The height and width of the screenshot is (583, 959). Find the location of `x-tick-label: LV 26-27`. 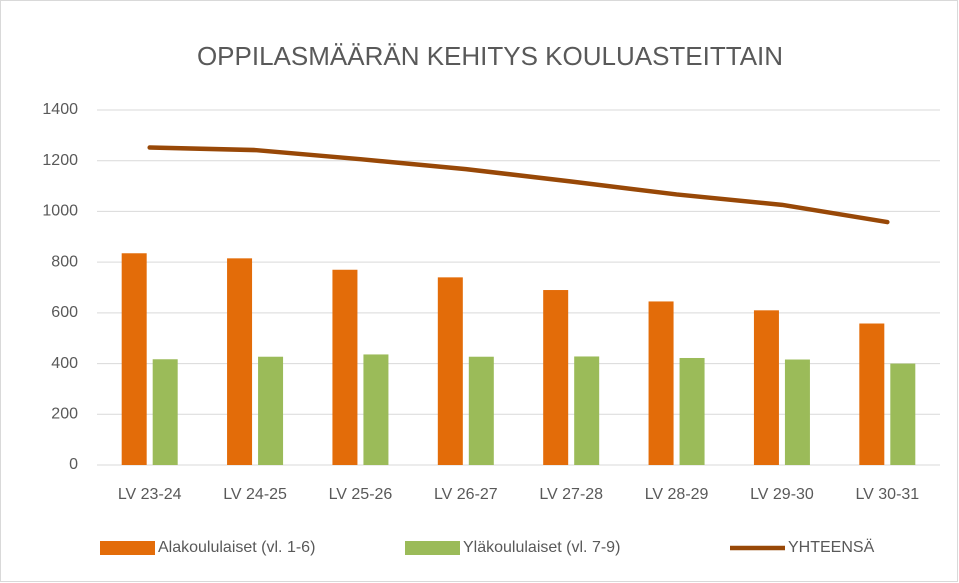

x-tick-label: LV 26-27 is located at coordinates (466, 494).